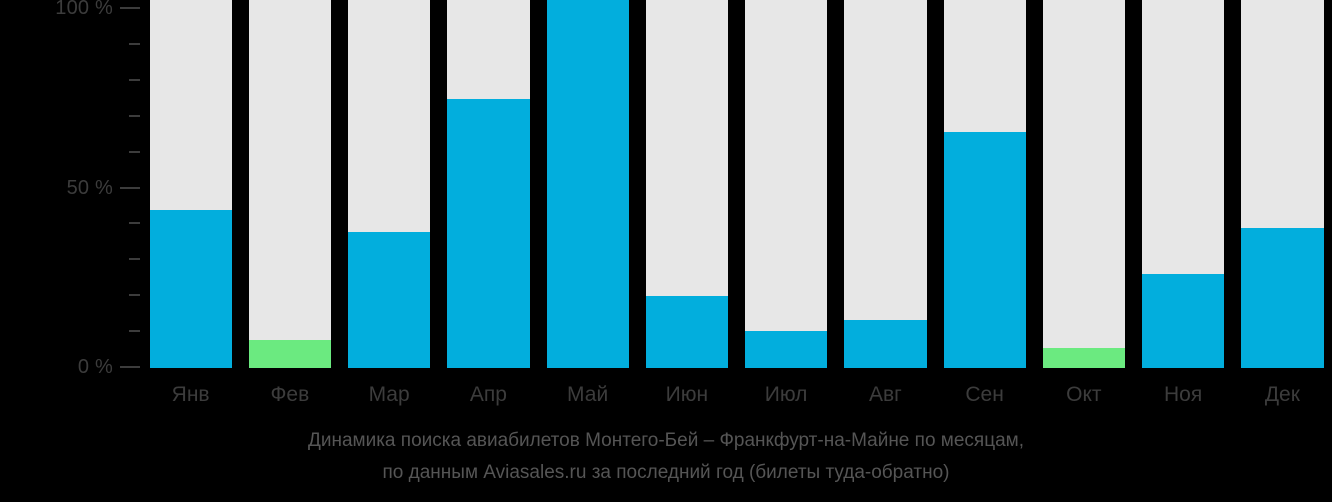  What do you see at coordinates (588, 394) in the screenshot?
I see `x-axis-label-май: Май` at bounding box center [588, 394].